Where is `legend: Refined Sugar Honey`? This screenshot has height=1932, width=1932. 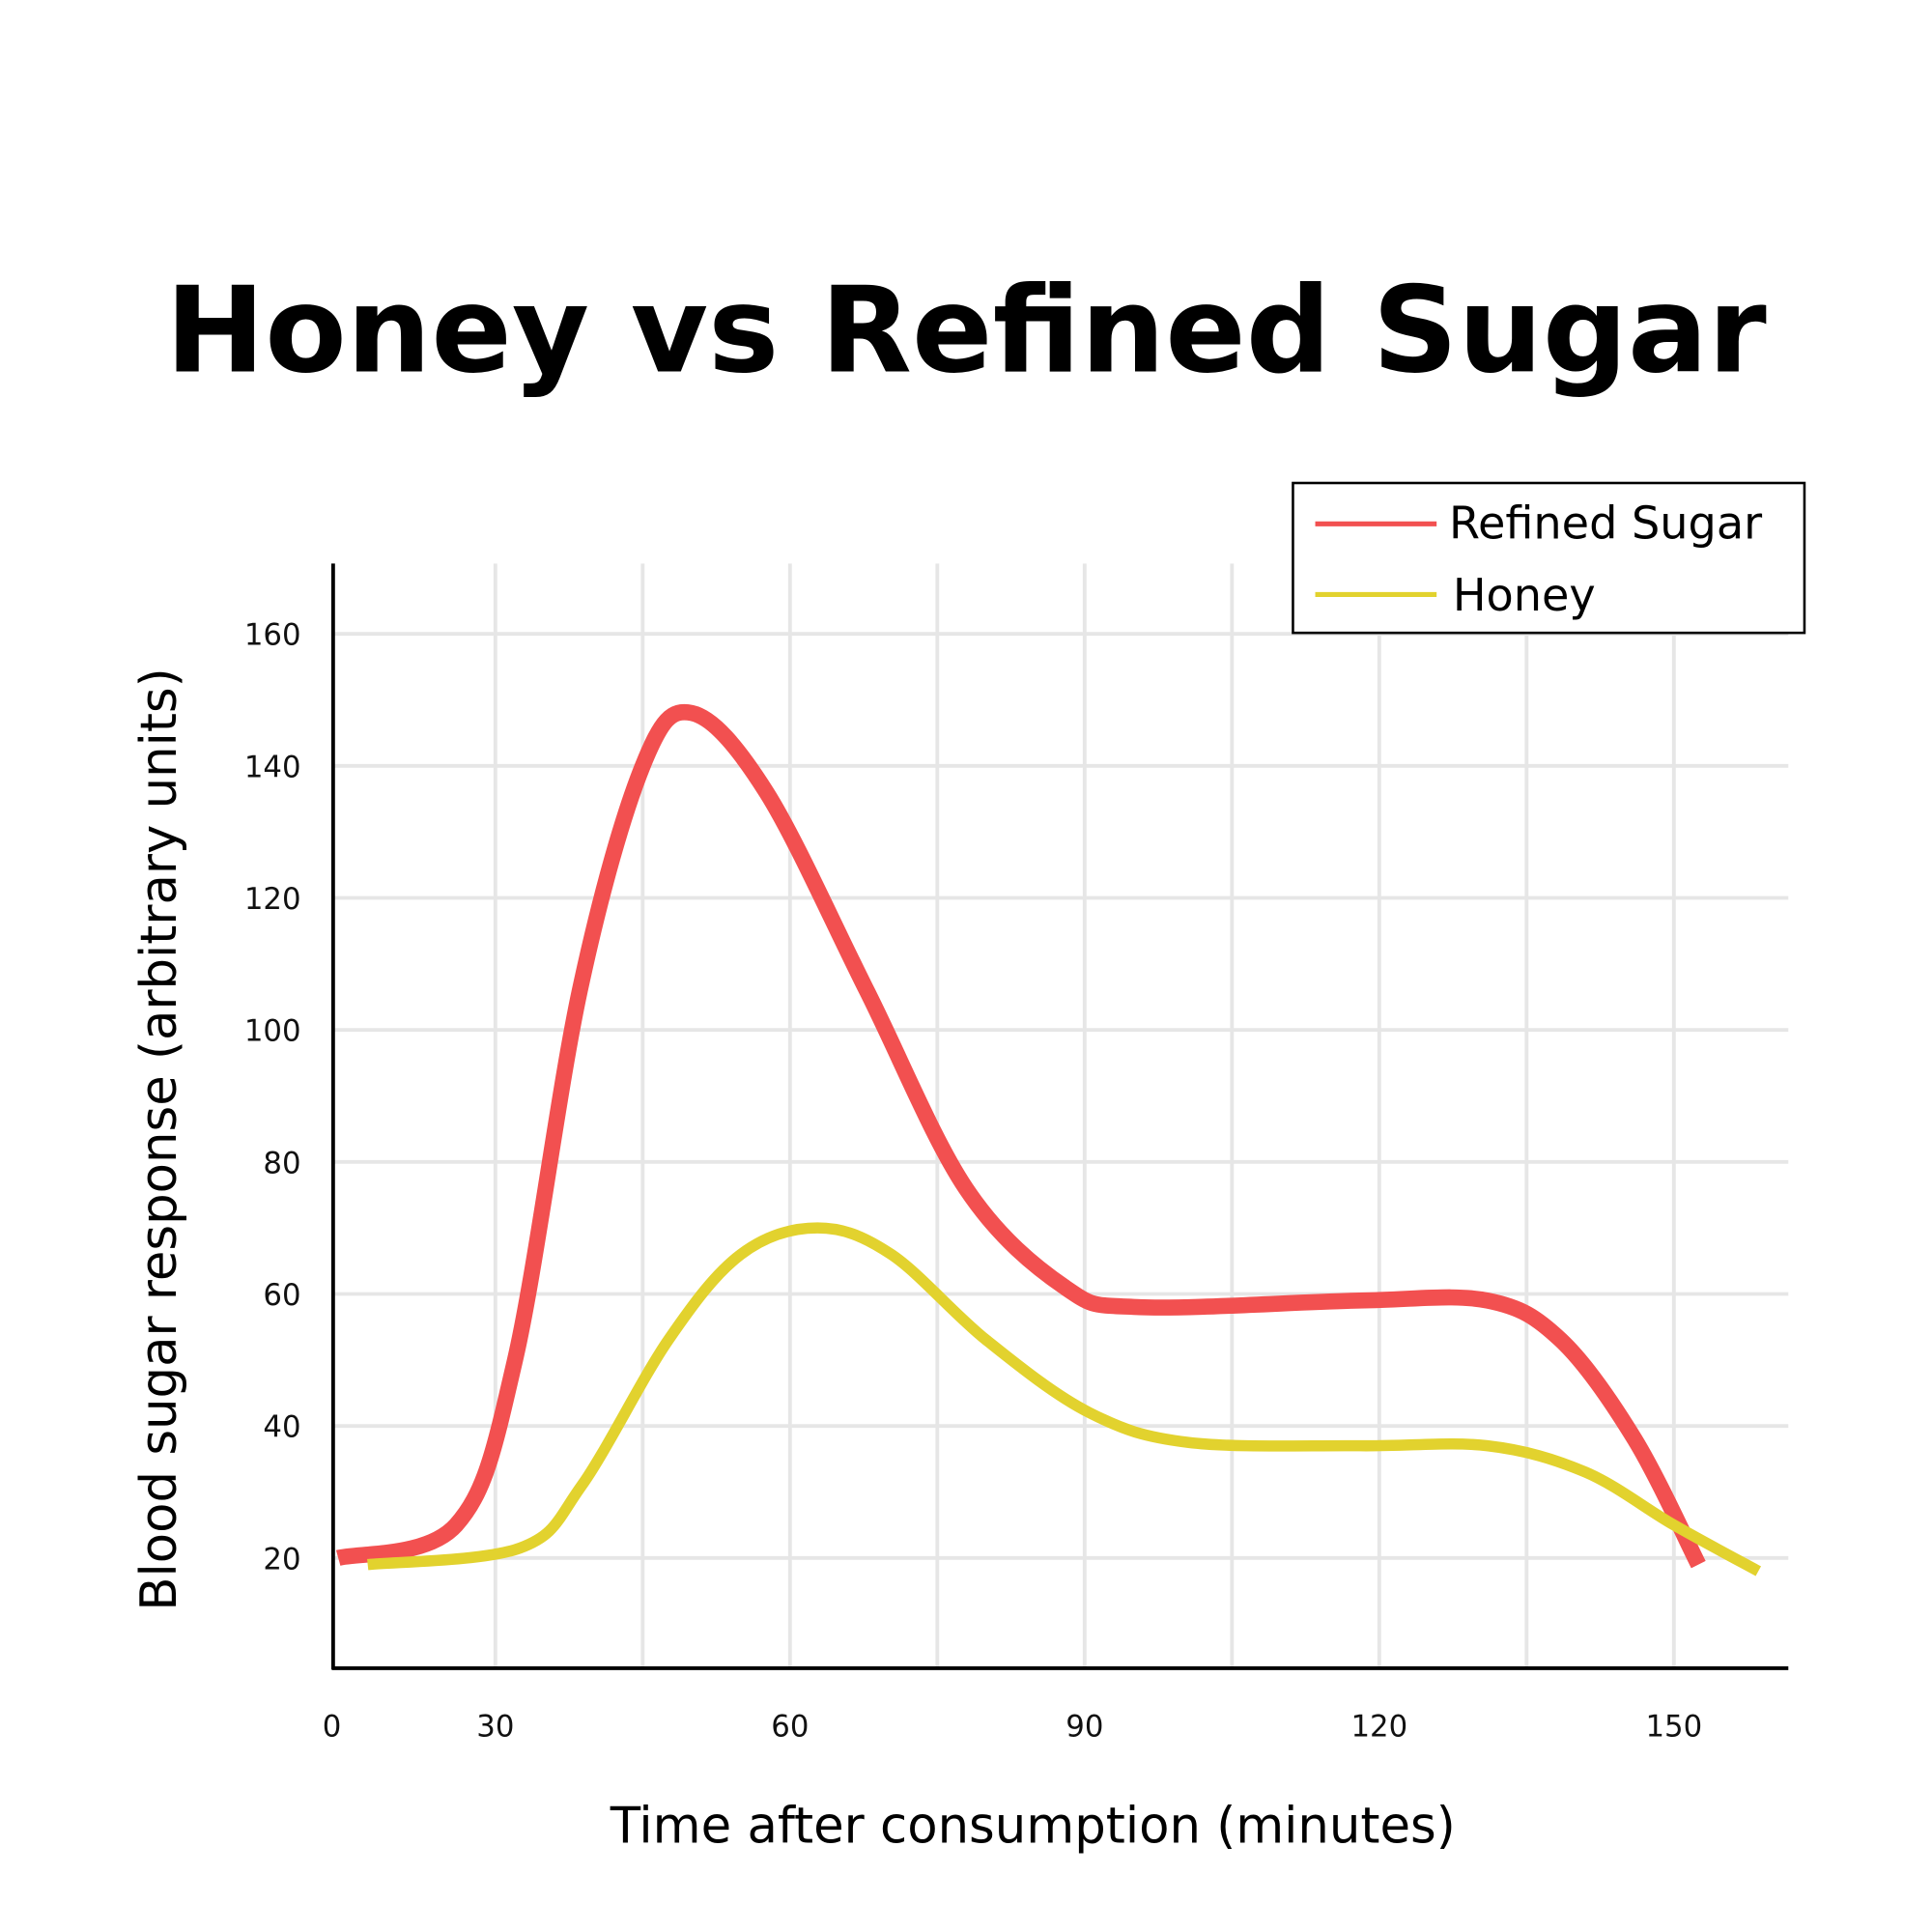
legend: Refined Sugar Honey is located at coordinates (1549, 558).